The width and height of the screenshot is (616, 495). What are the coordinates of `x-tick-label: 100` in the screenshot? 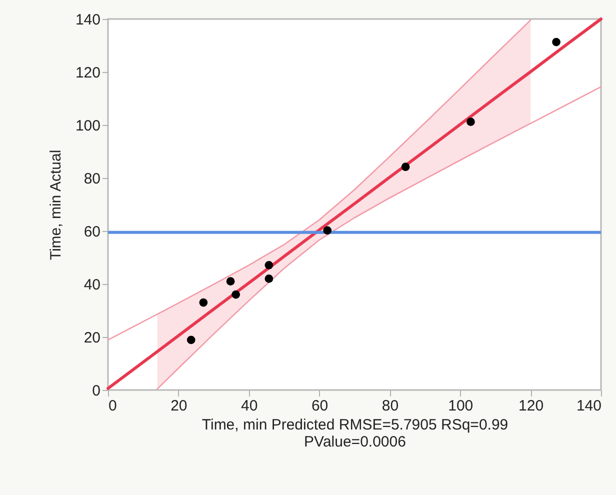 It's located at (461, 406).